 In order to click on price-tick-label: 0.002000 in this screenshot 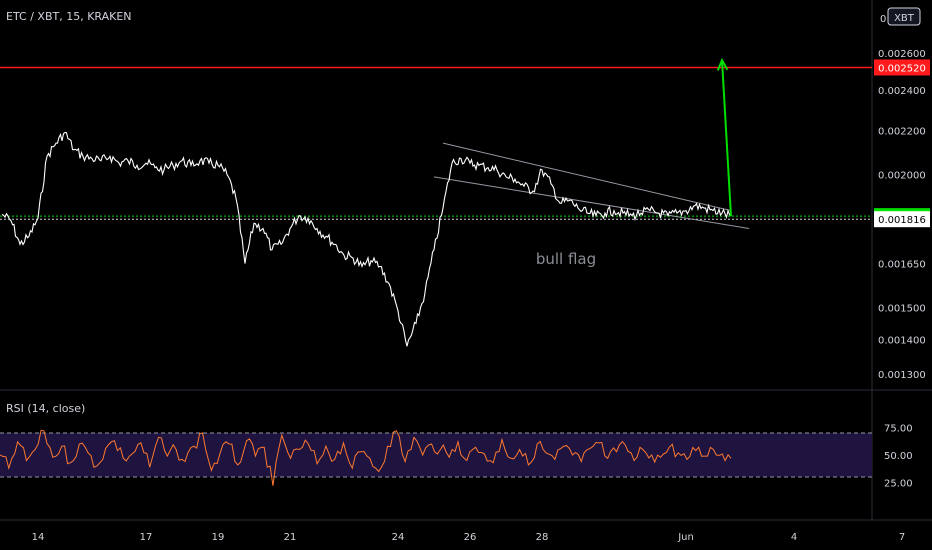, I will do `click(902, 176)`.